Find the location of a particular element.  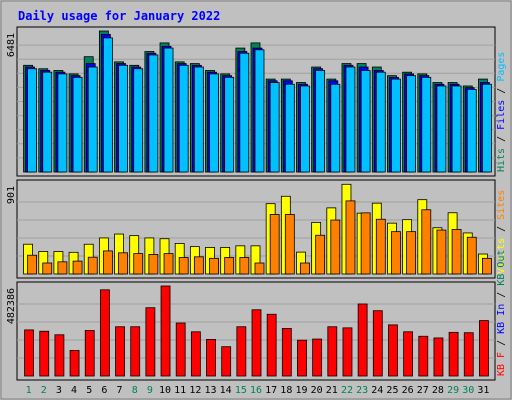

legend-entry: KB In is located at coordinates (501, 319).